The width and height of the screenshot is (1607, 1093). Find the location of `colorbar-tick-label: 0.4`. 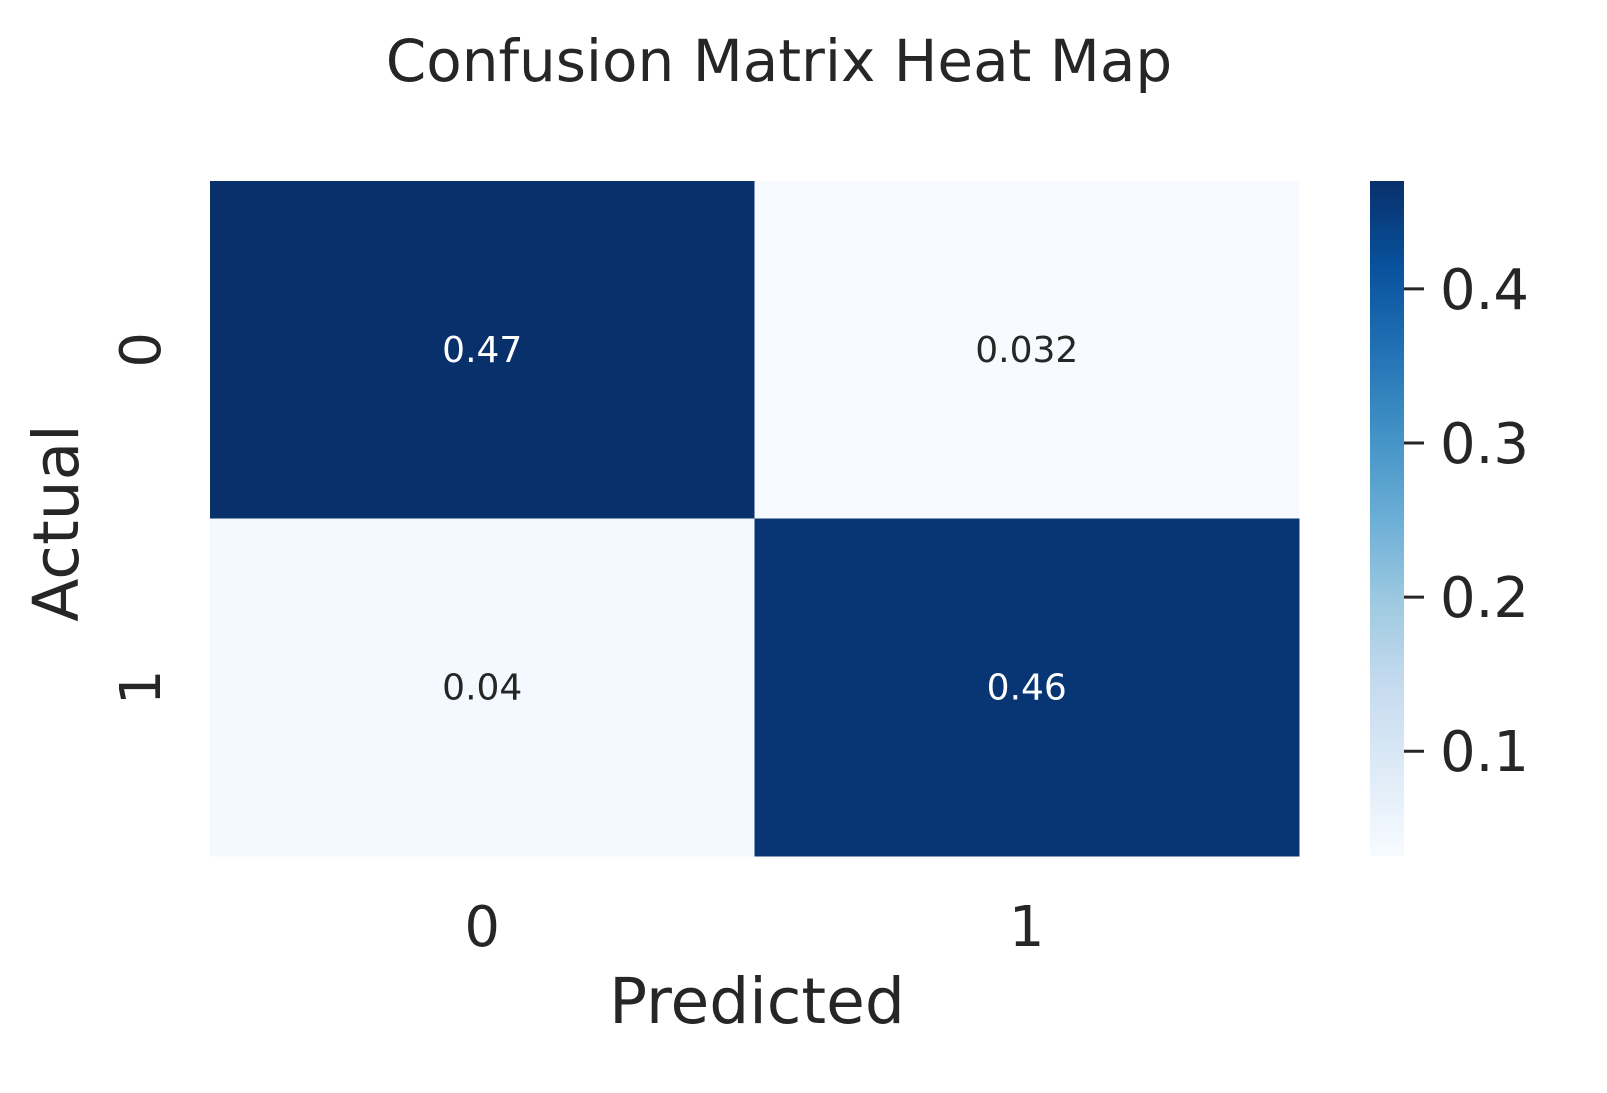

colorbar-tick-label: 0.4 is located at coordinates (1484, 290).